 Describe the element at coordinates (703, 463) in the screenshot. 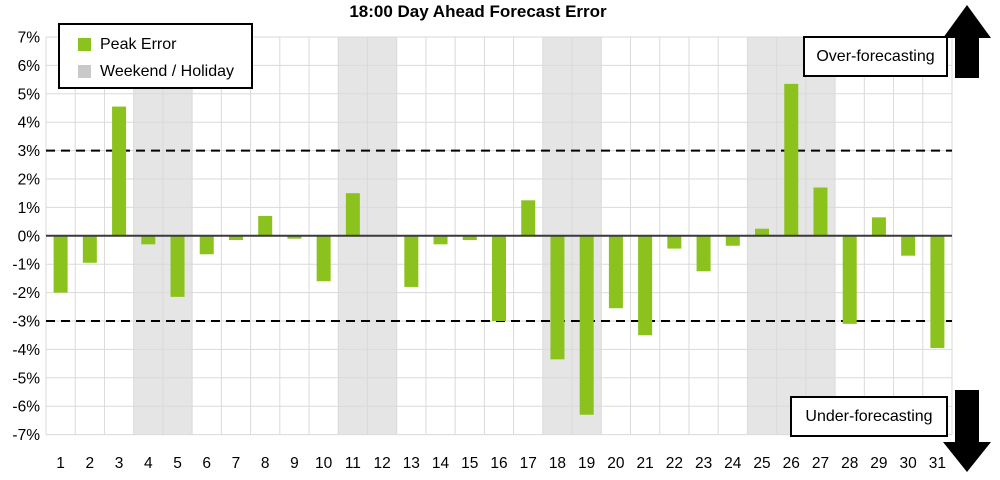

I see `x-tick-label: 23` at that location.